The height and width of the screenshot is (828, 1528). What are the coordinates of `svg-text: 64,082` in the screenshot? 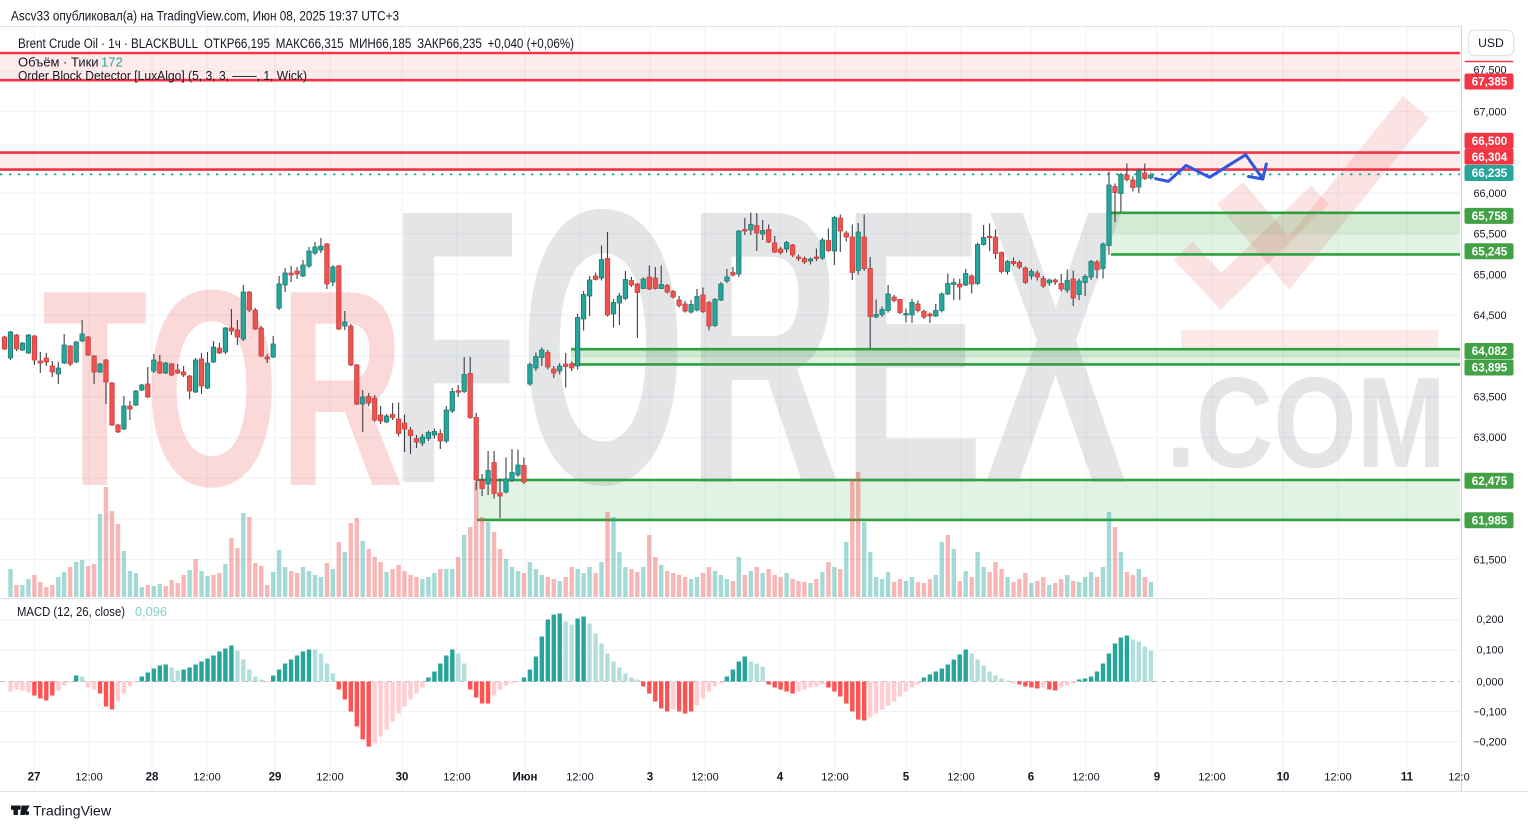 It's located at (1489, 351).